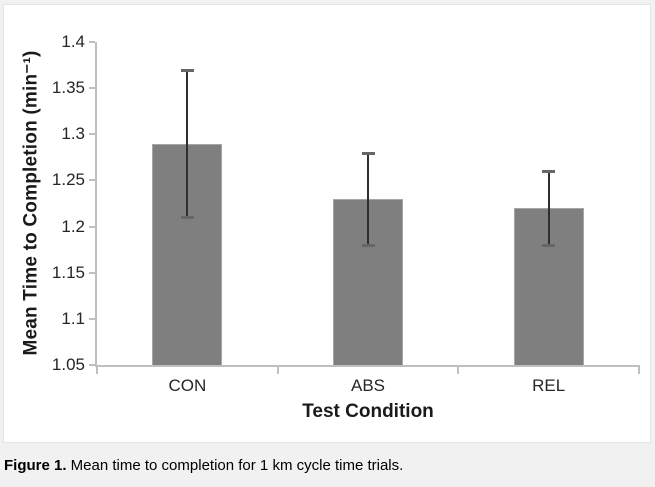 The width and height of the screenshot is (655, 487). What do you see at coordinates (73, 226) in the screenshot?
I see `y-tick-label: 1.2` at bounding box center [73, 226].